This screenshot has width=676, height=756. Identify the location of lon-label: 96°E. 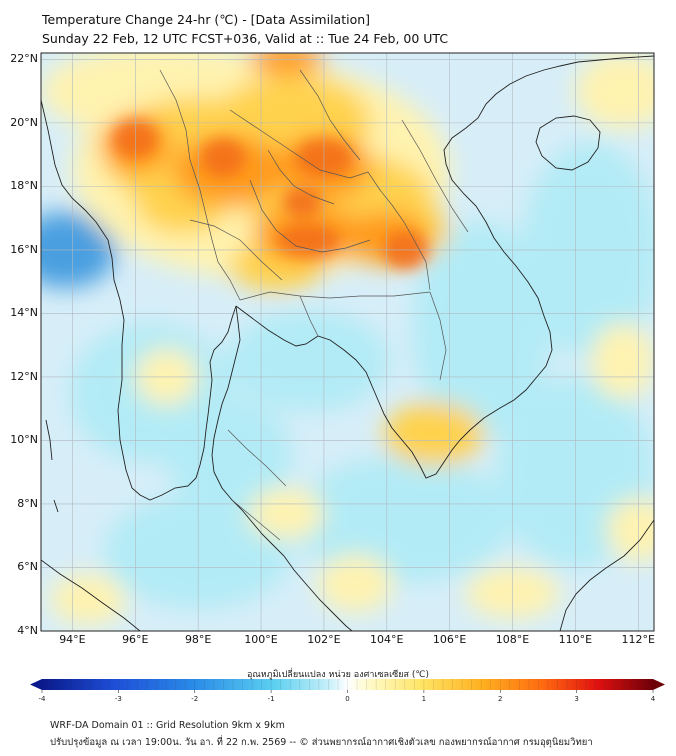
(135, 639).